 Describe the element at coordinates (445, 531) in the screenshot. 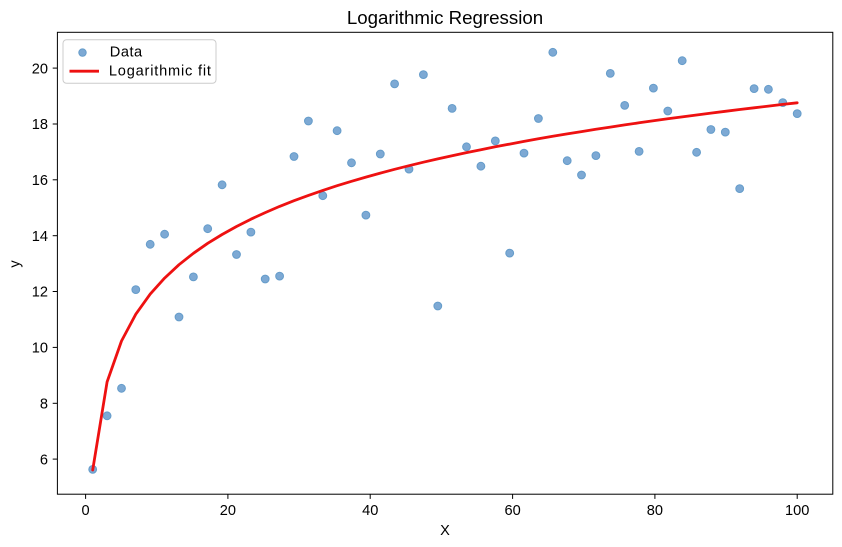

I see `svg-text: X` at that location.